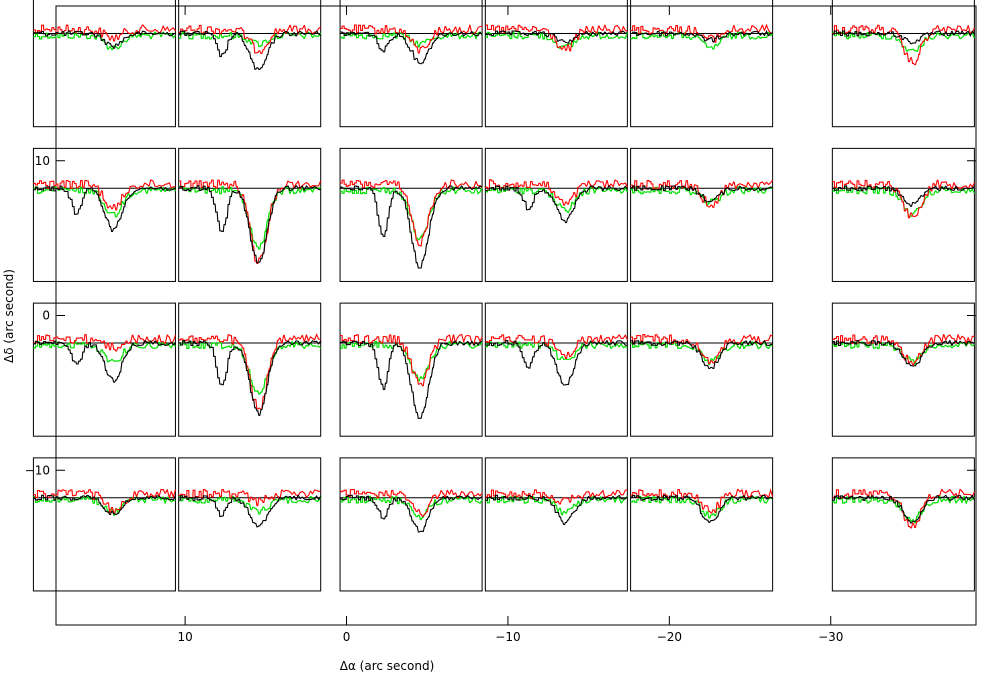  Describe the element at coordinates (830, 637) in the screenshot. I see `x-tick-label: −30` at that location.